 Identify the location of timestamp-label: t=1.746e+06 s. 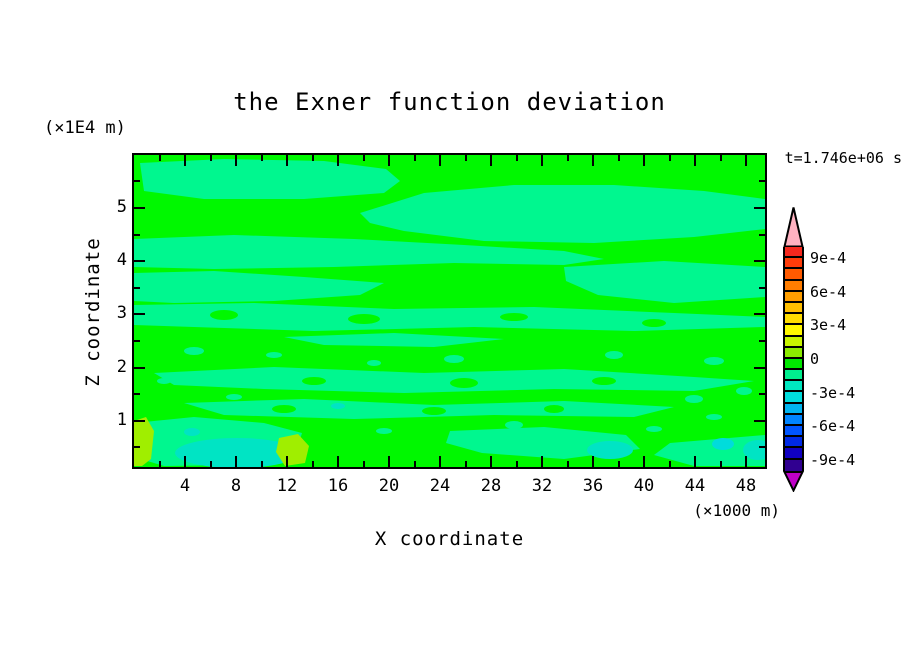
(843, 158).